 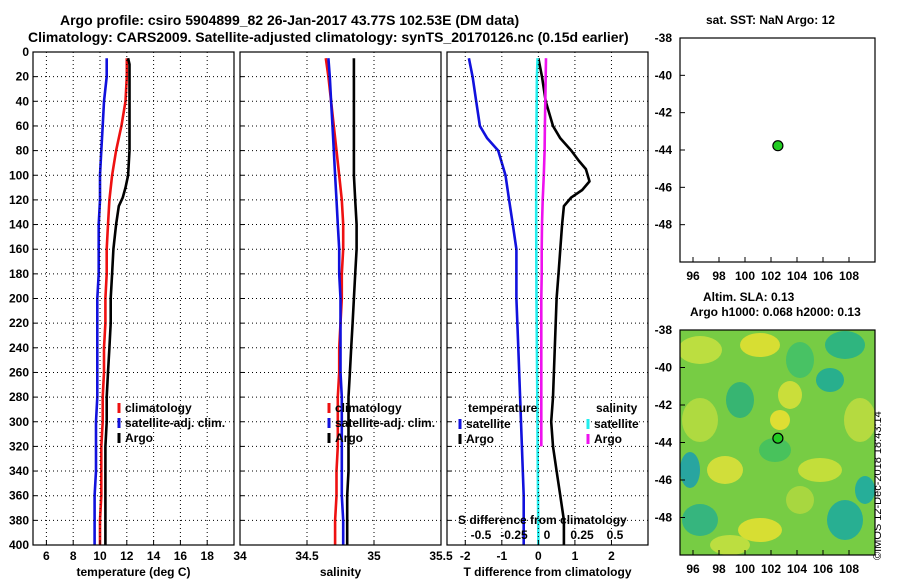 I want to click on sla-map-subtitle: Argo h1000: 0.068 h2000: 0.13, so click(x=775, y=312).